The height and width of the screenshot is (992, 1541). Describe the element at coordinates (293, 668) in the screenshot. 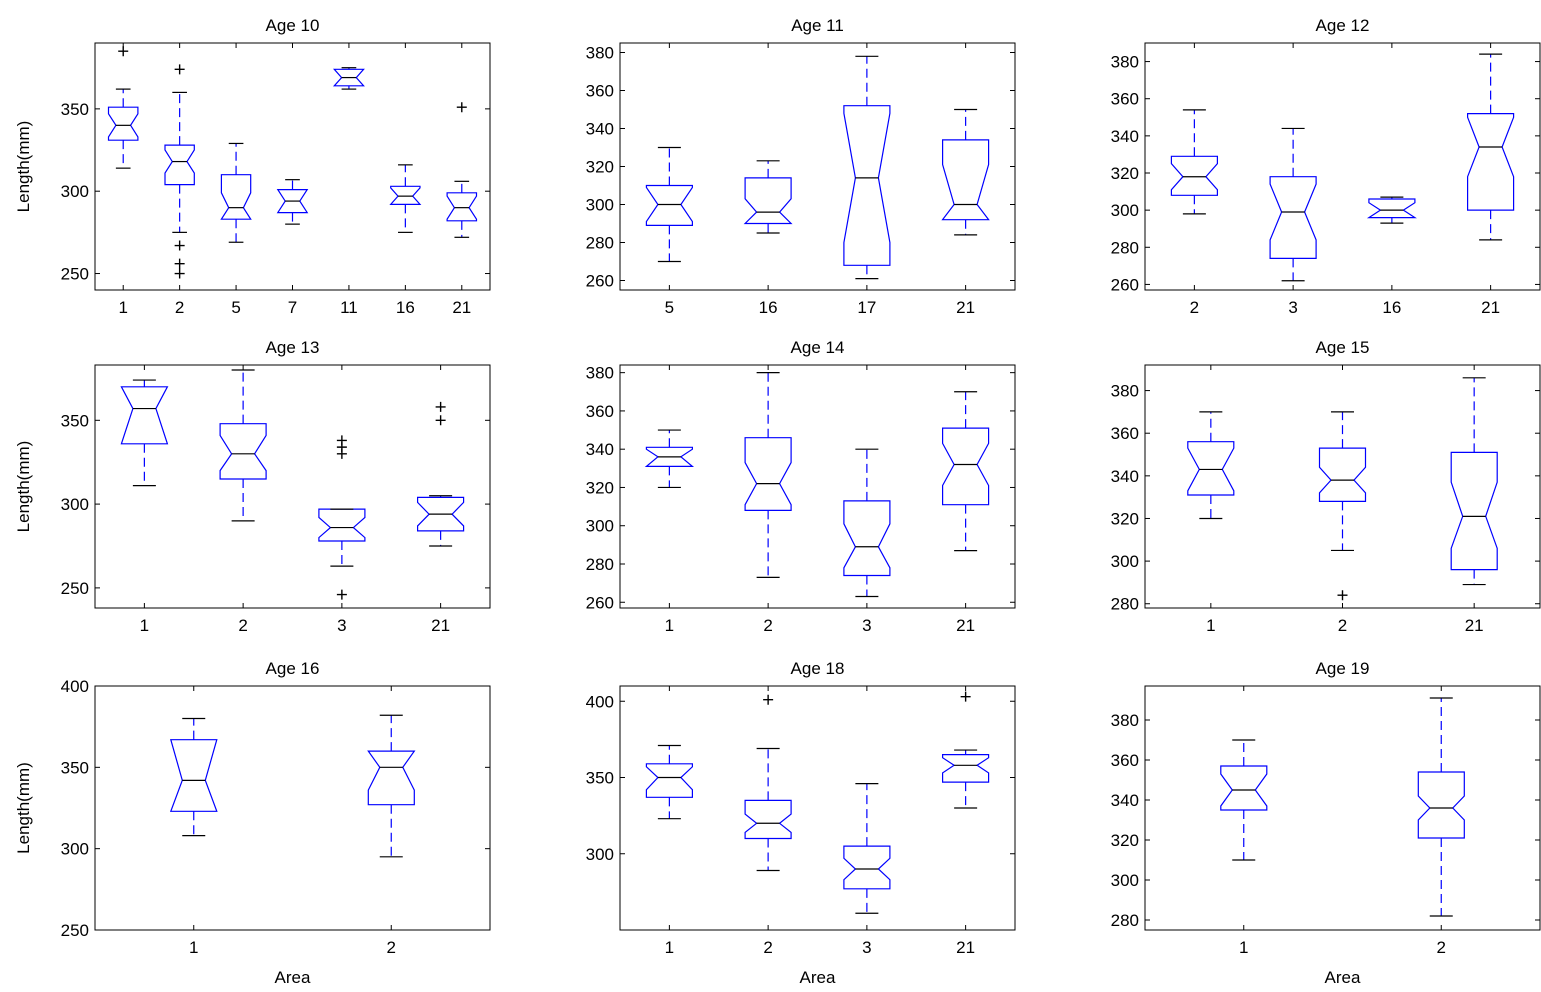

I see `subplot-title: Age 16` at that location.